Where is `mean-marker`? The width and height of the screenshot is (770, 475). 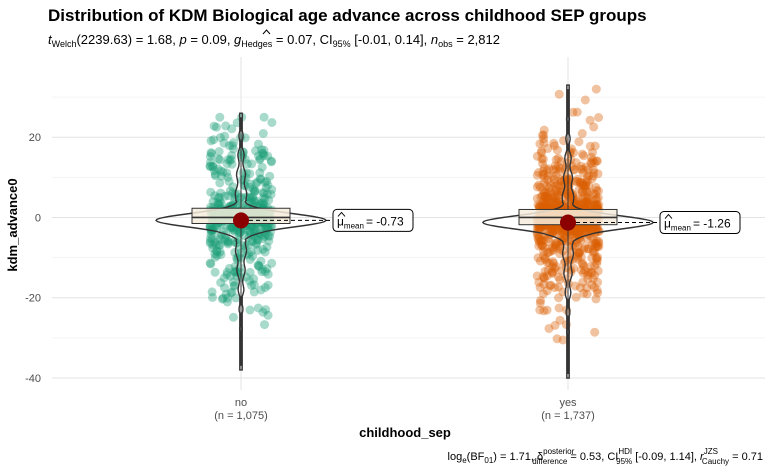 mean-marker is located at coordinates (568, 222).